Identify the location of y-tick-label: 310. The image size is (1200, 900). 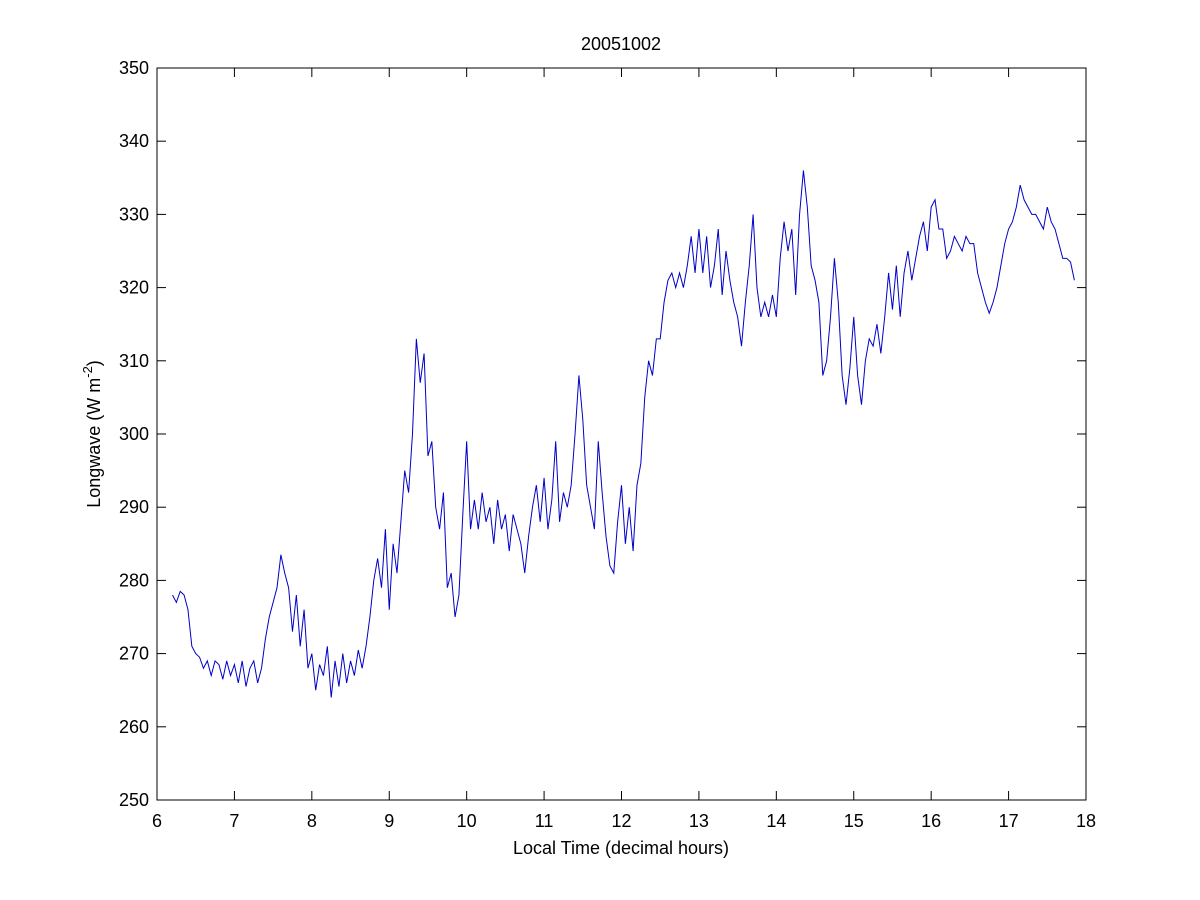
(134, 361).